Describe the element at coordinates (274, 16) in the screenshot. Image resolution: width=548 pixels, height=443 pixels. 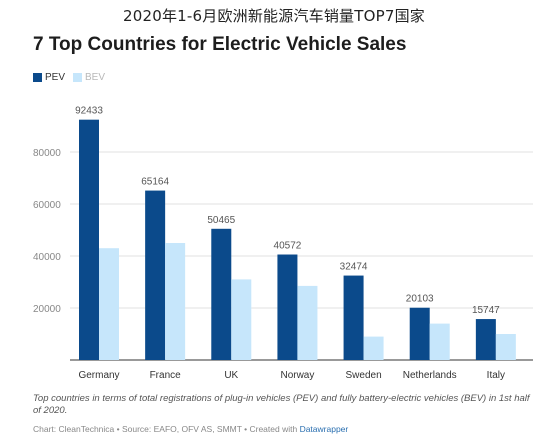
I see `page-title: 2020年1-6月欧洲新能源汽车销量TOP7国家` at that location.